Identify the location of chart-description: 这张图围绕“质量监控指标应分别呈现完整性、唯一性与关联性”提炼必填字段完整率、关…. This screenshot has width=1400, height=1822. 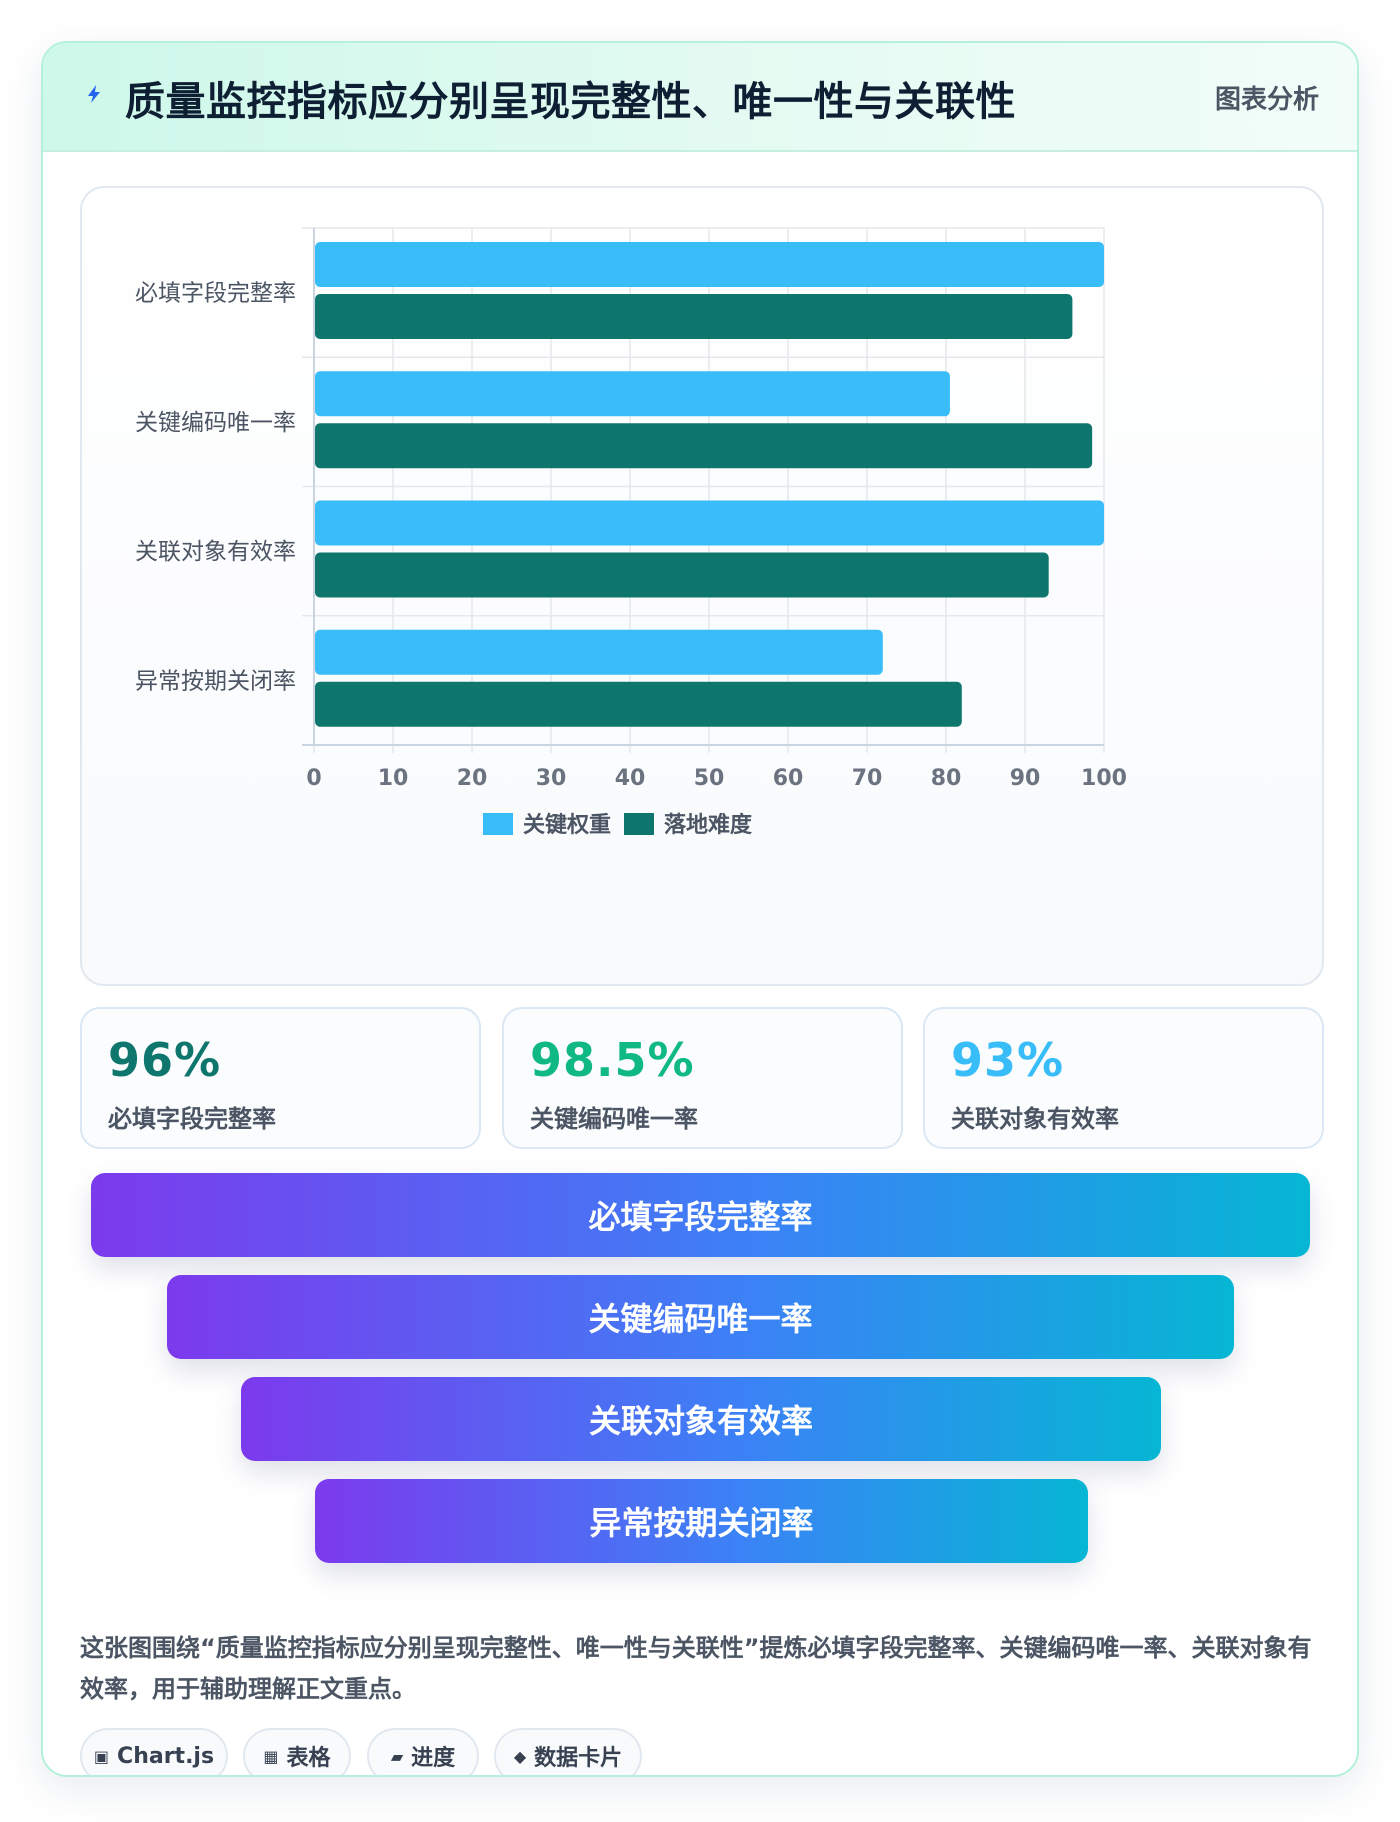
(696, 1668).